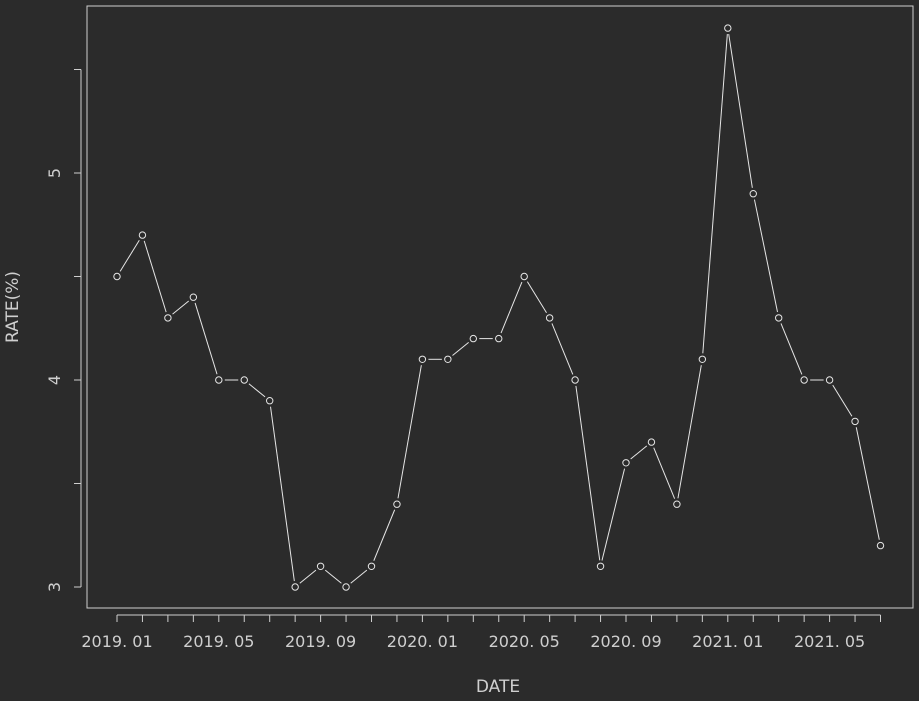  I want to click on x-tick-label: 2020. 01, so click(422, 641).